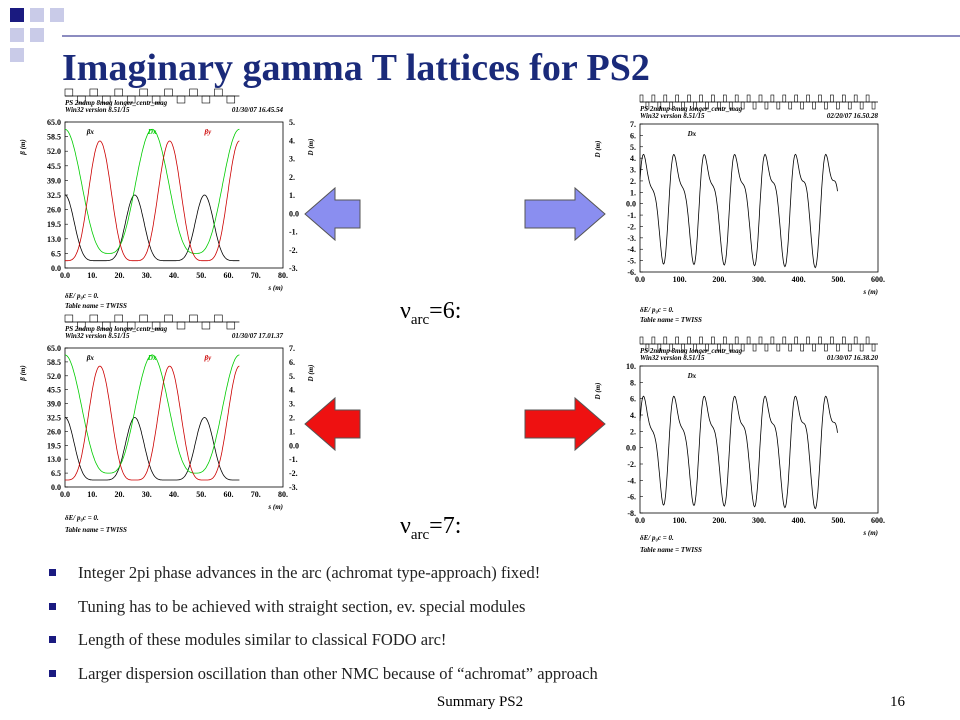 Image resolution: width=960 pixels, height=720 pixels. I want to click on y-tick-label: 39.0, so click(54, 180).